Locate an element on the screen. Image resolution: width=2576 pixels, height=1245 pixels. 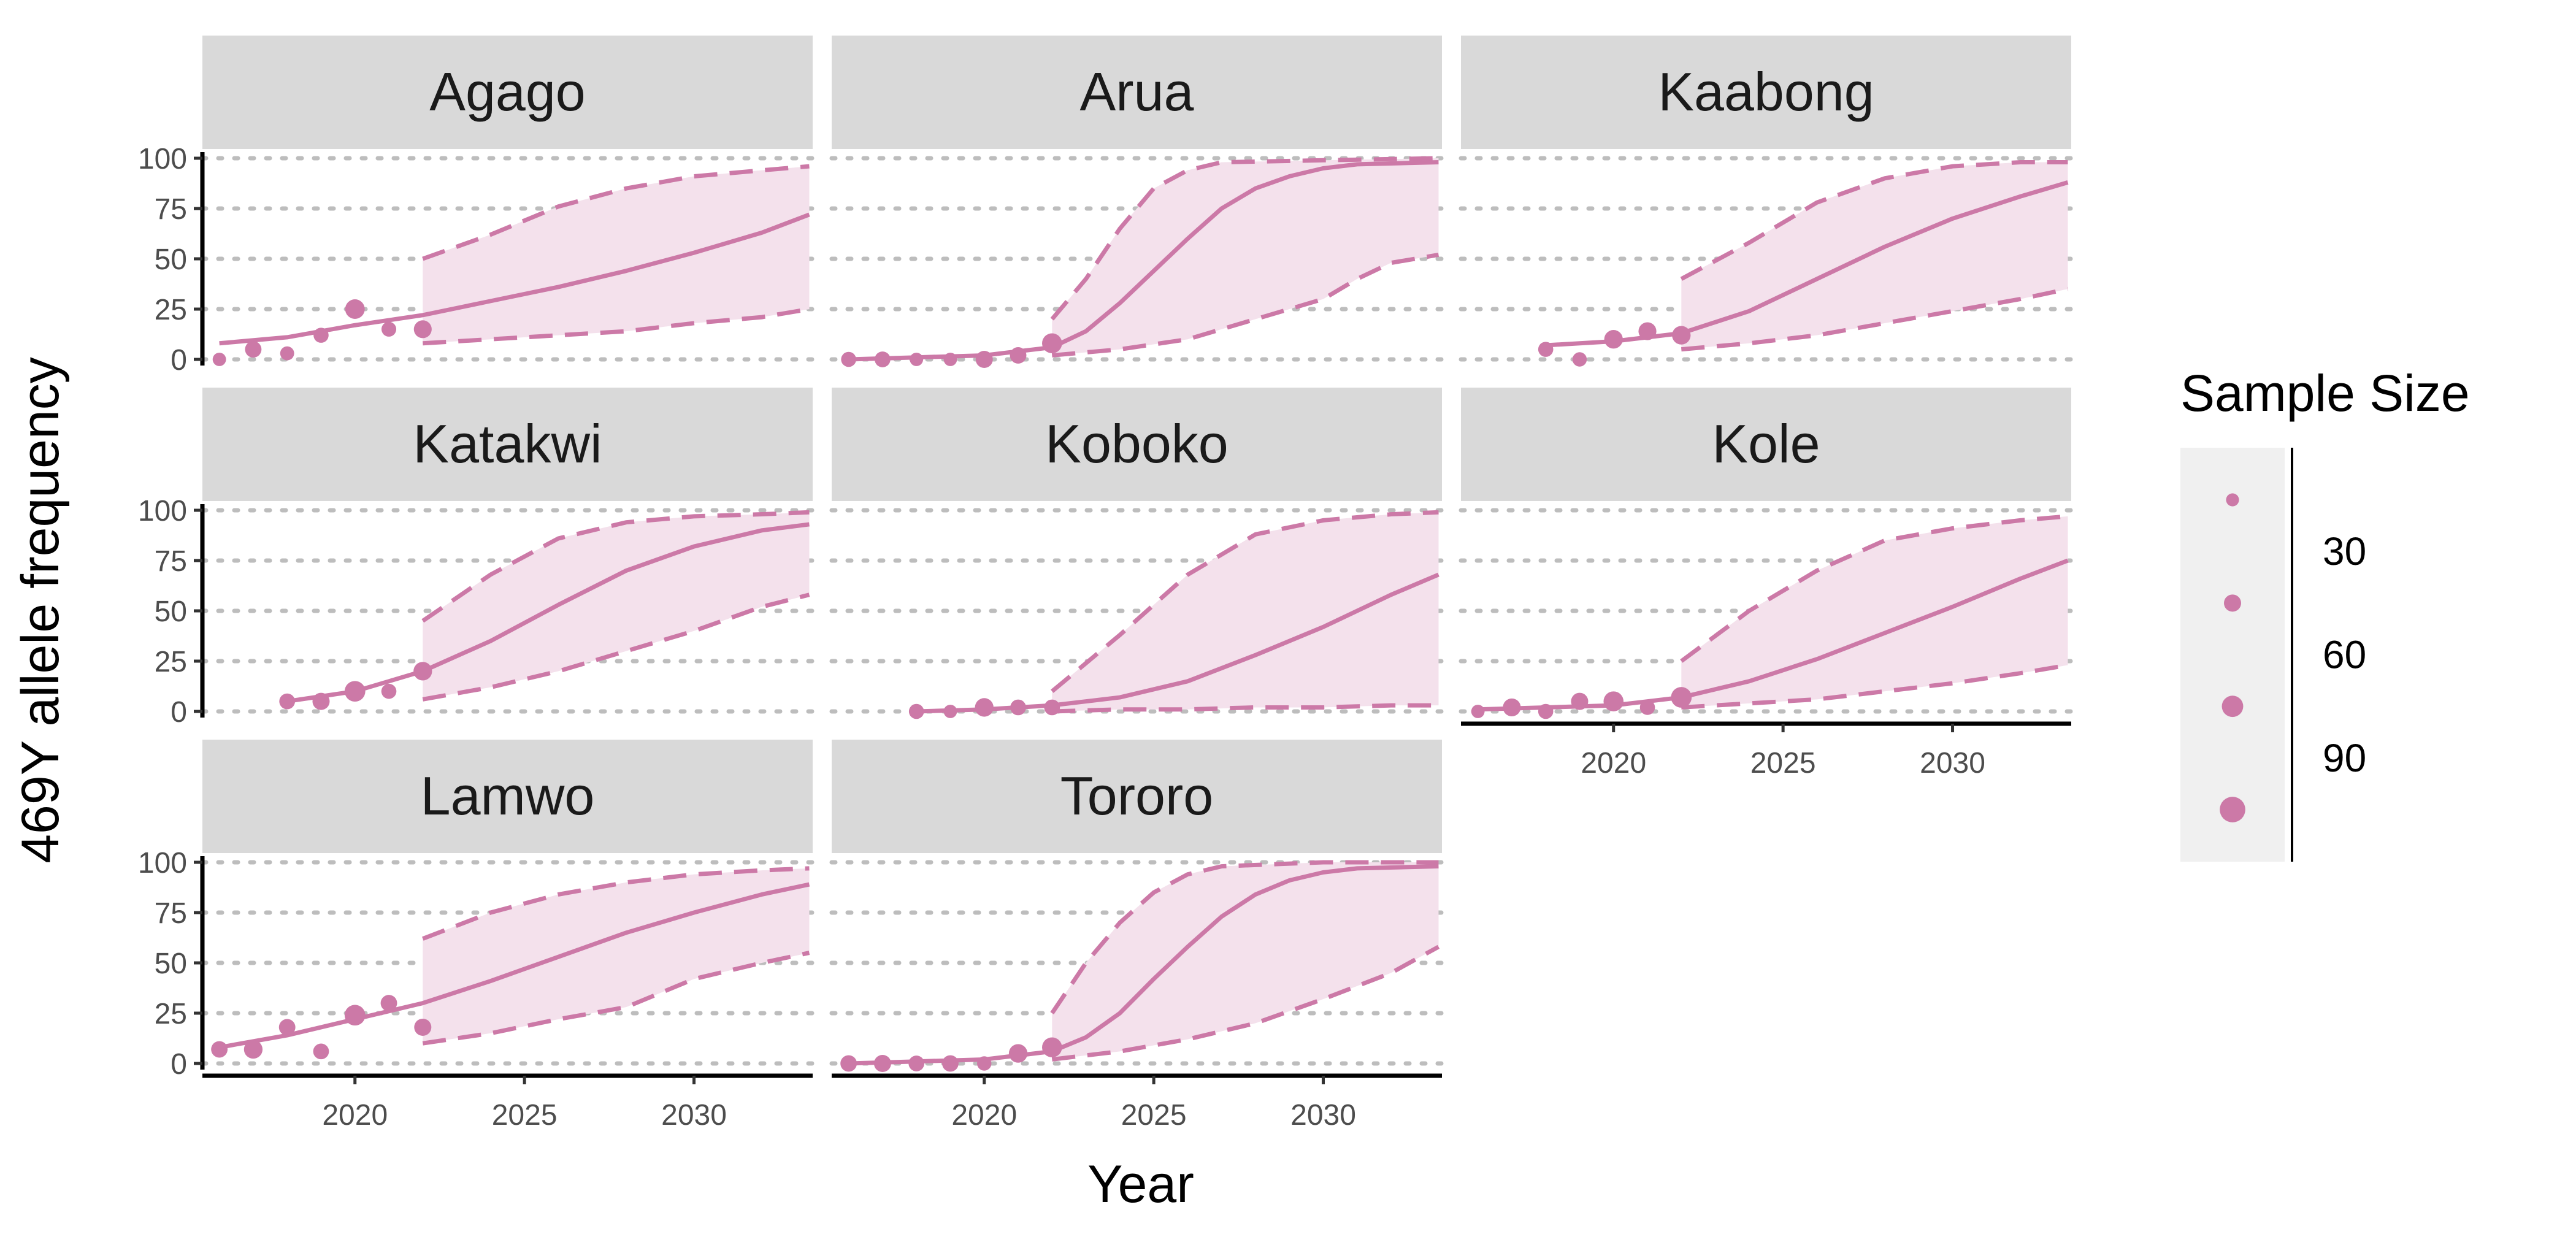
legend-title: Sample Size is located at coordinates (2325, 393).